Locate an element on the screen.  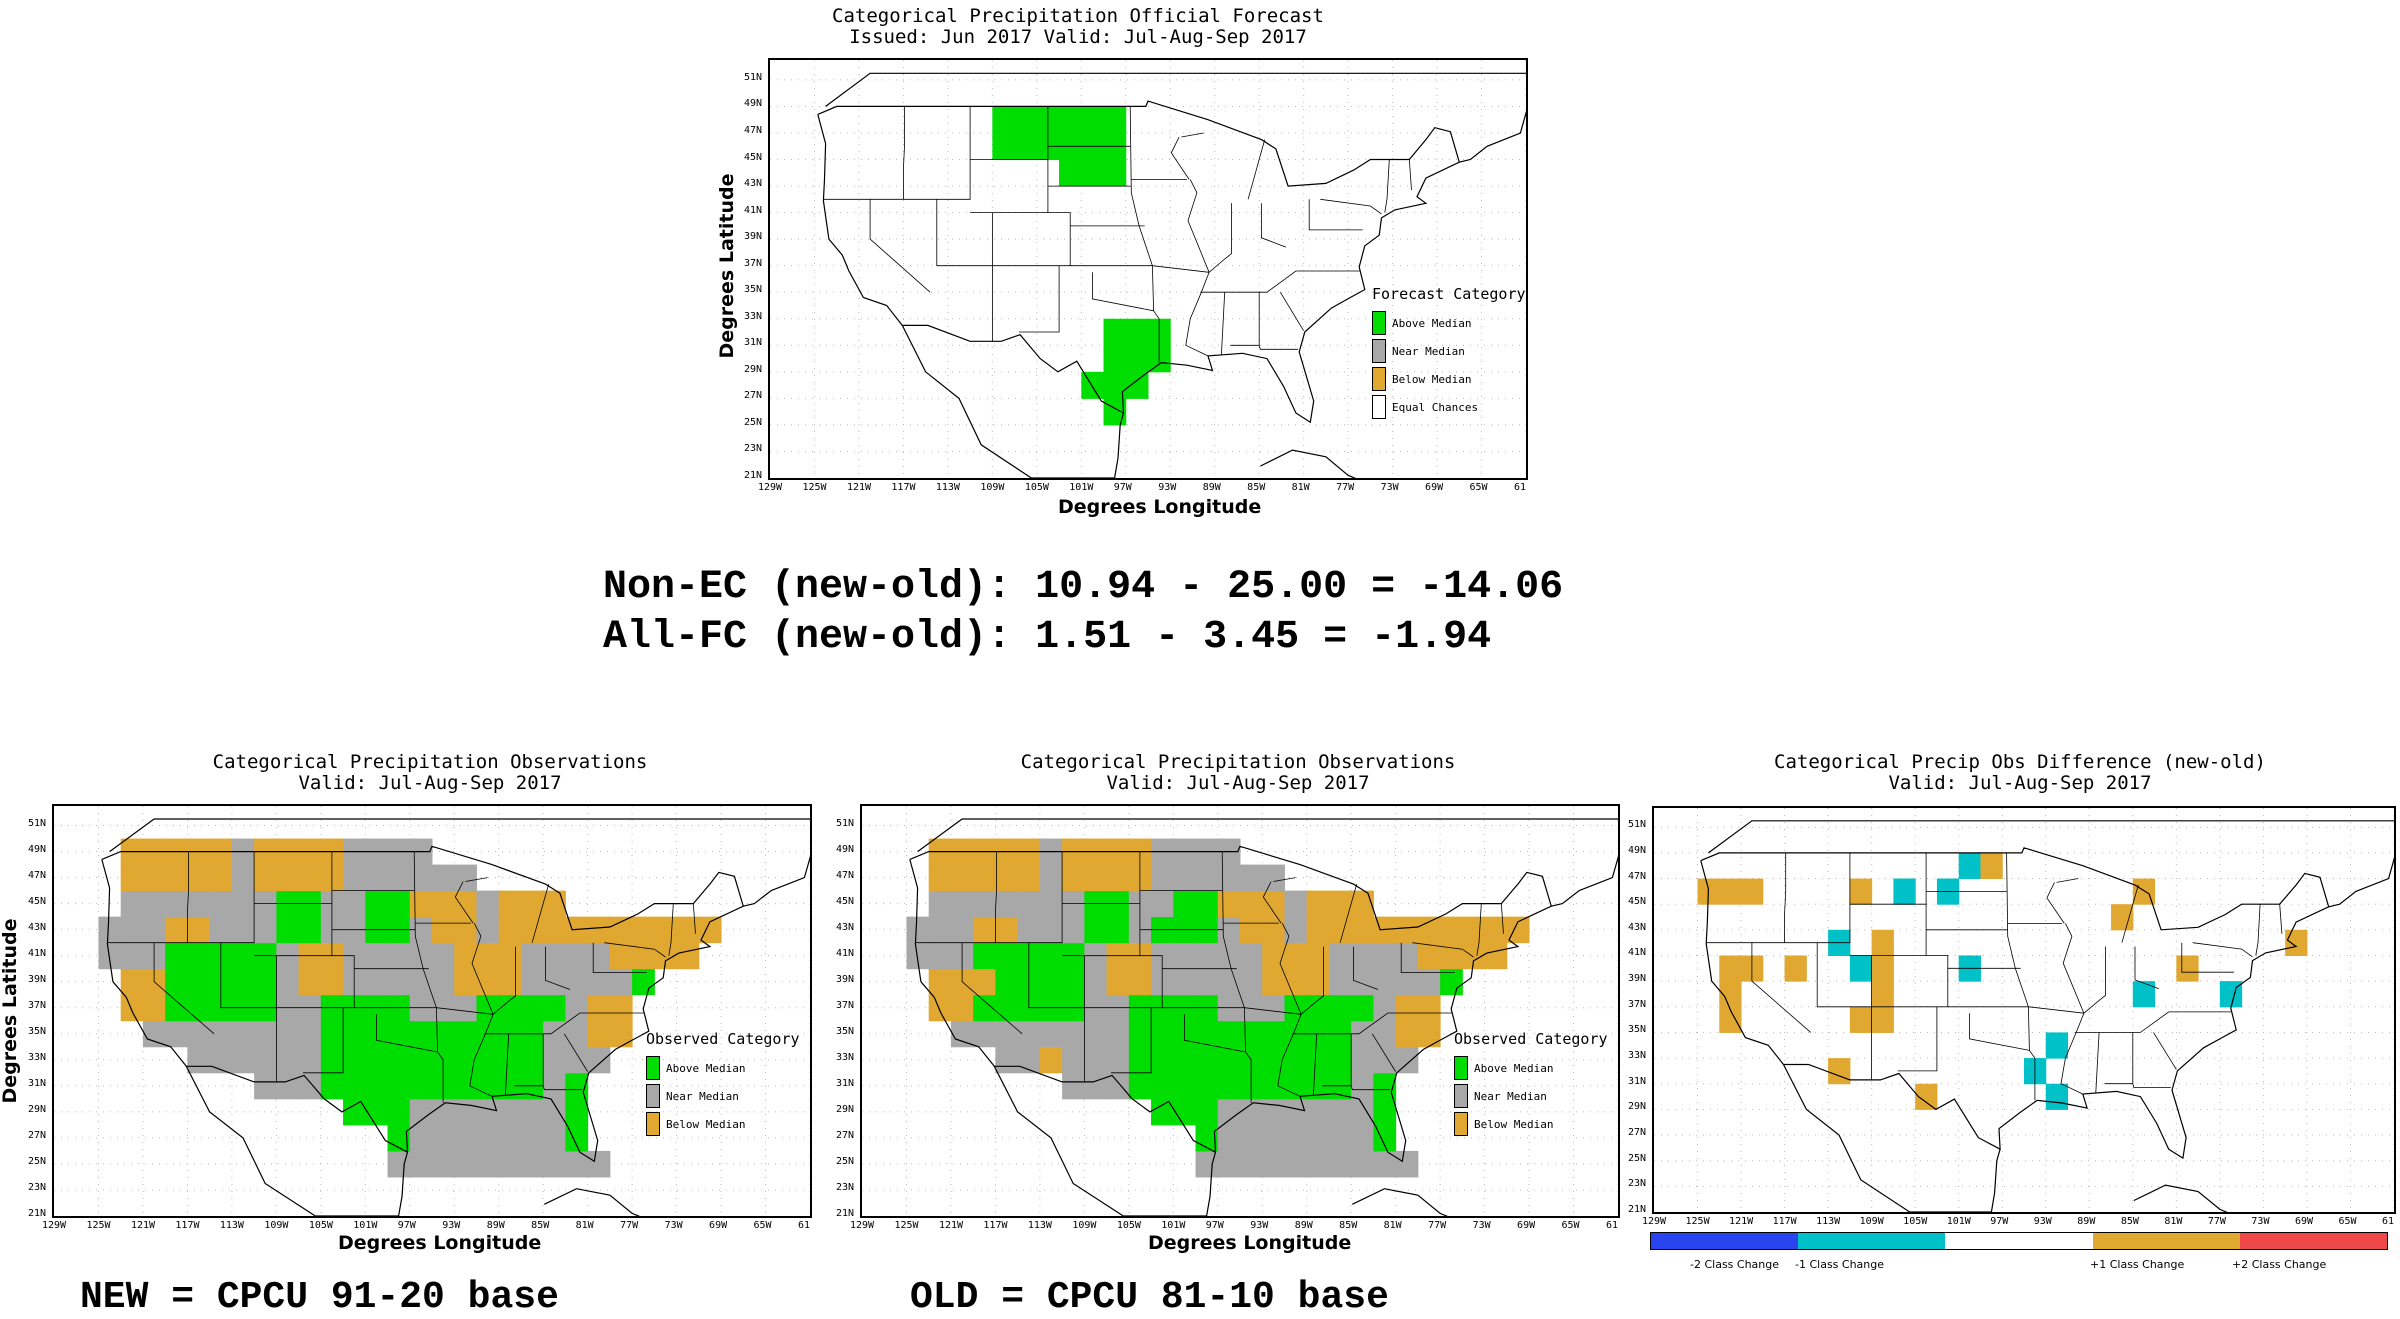
legend-swatch is located at coordinates (1379, 379).